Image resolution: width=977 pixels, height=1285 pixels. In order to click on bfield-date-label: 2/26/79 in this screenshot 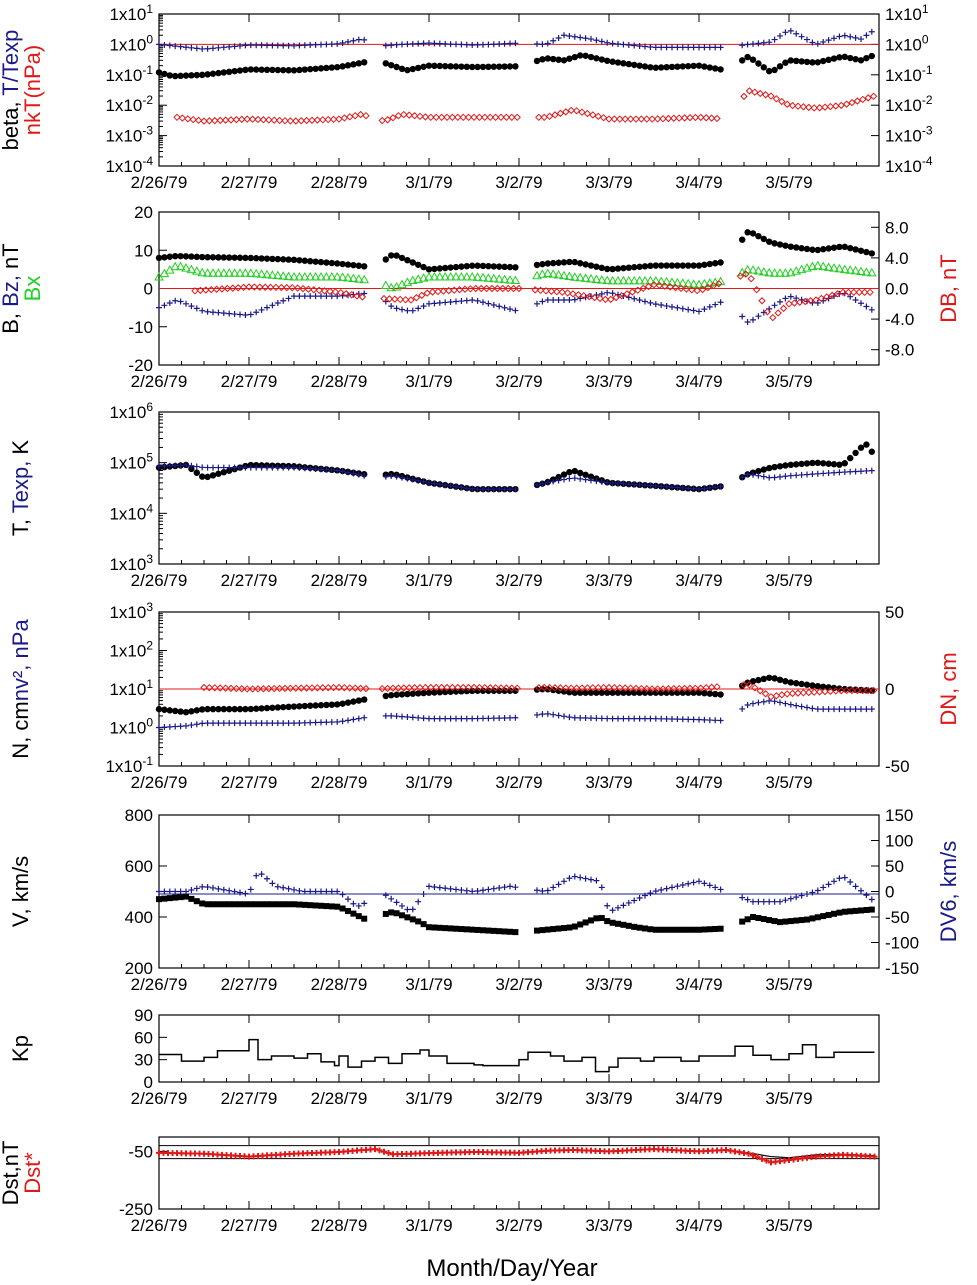, I will do `click(159, 381)`.